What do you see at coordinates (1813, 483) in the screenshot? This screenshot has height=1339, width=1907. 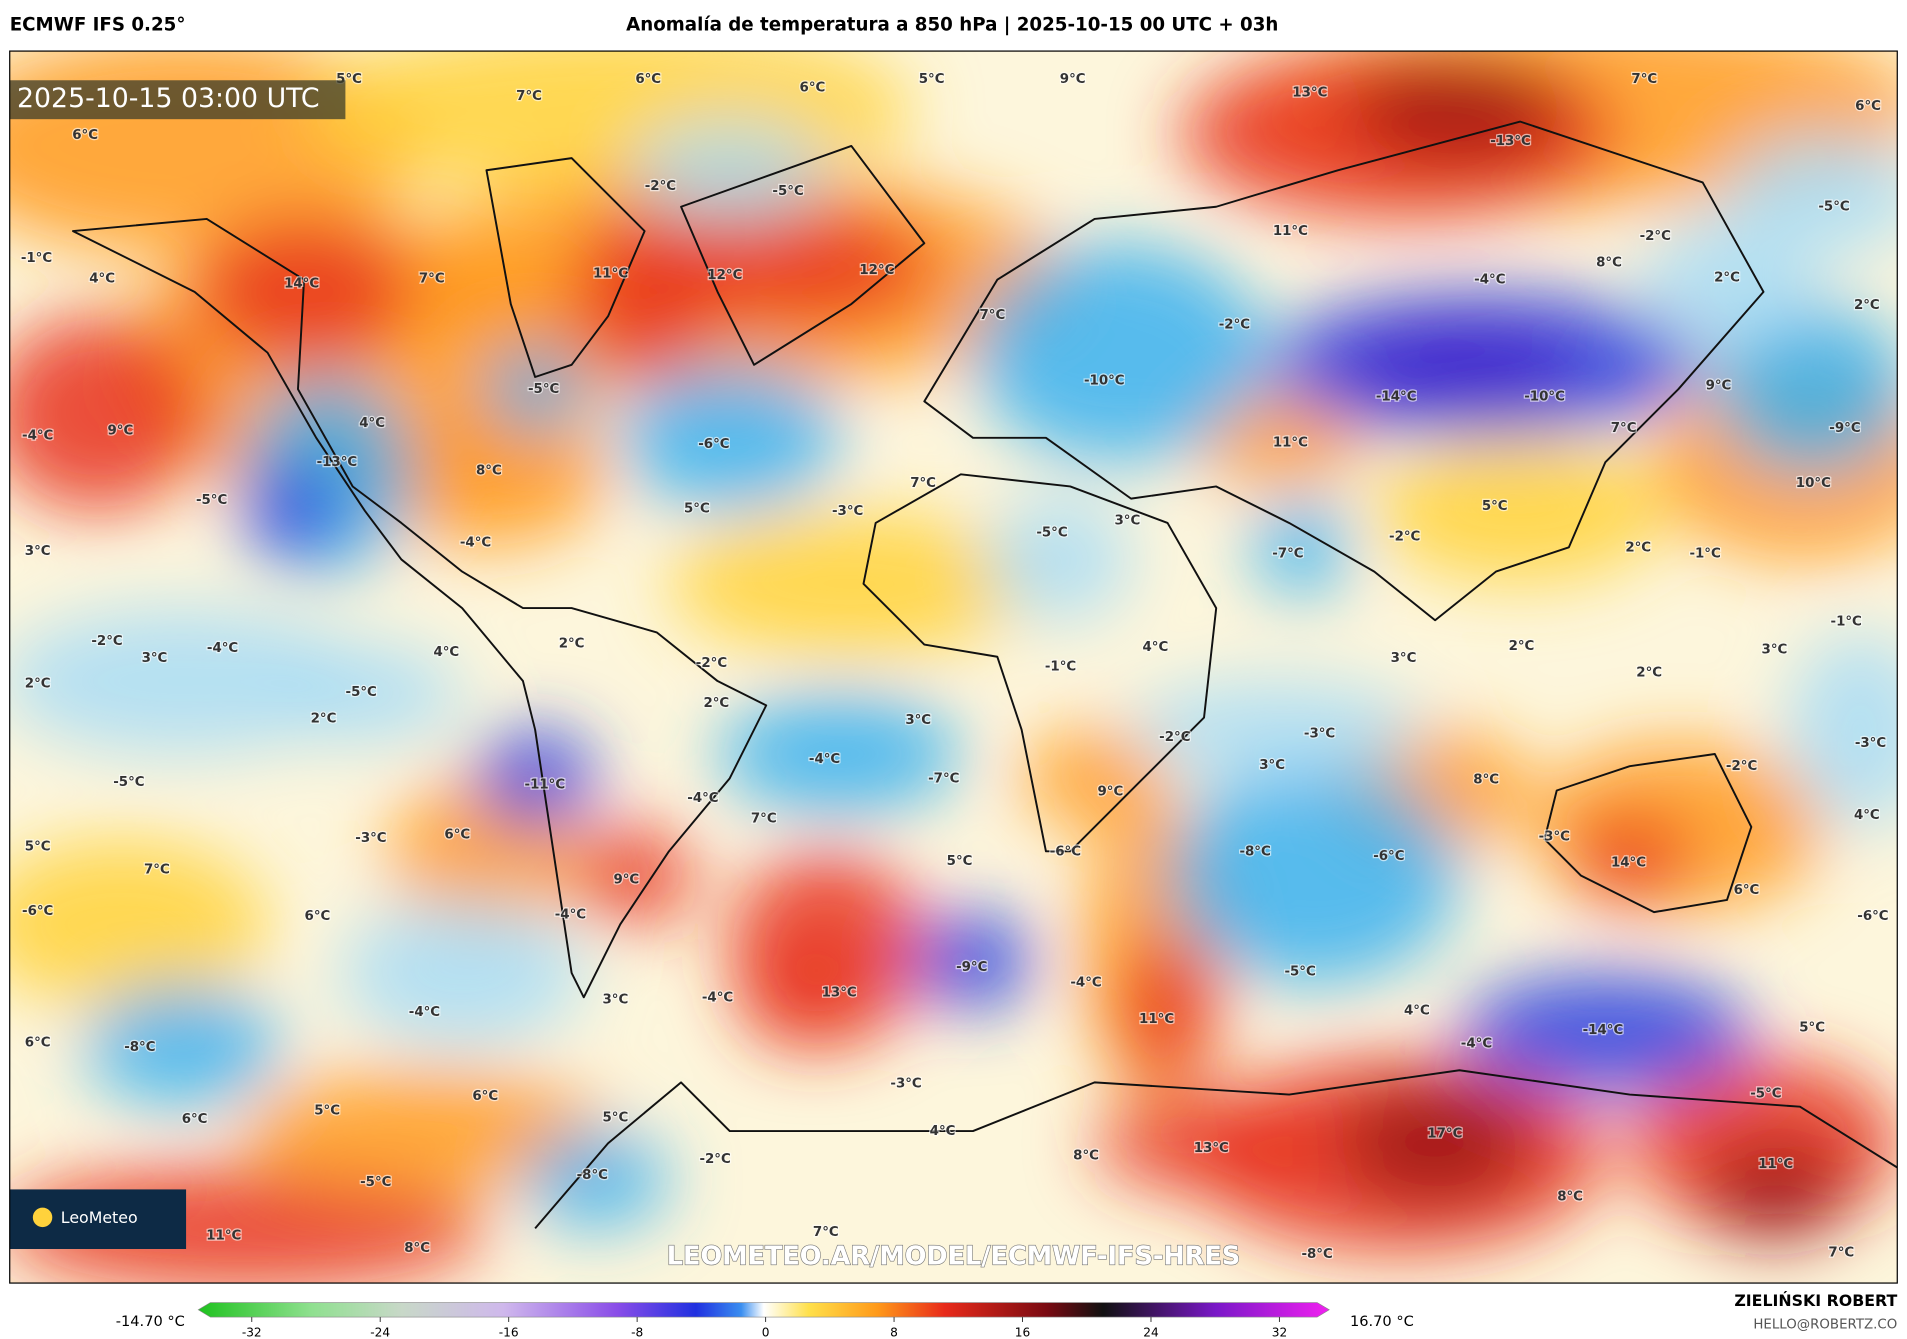 I see `contour-label: 10°C` at bounding box center [1813, 483].